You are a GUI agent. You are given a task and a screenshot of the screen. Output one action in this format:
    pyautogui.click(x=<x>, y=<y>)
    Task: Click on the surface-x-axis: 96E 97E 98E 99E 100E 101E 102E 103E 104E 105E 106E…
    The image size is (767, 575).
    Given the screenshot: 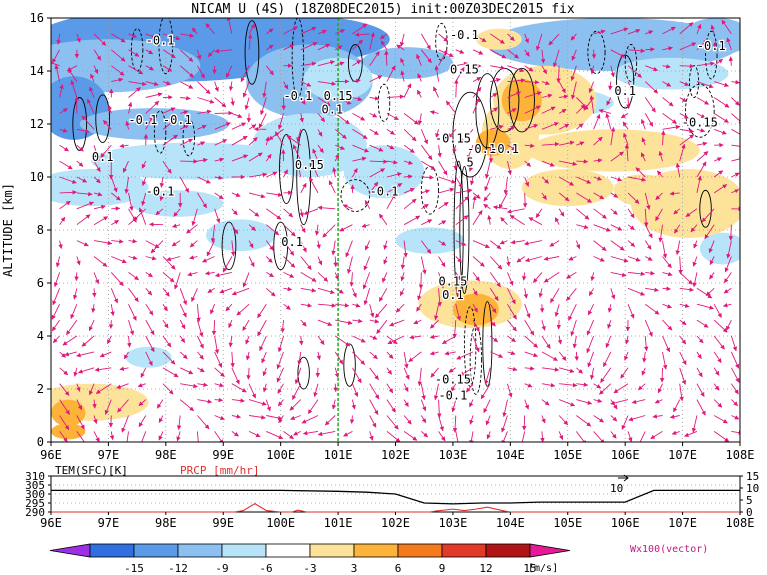 What is the action you would take?
    pyautogui.click(x=397, y=521)
    